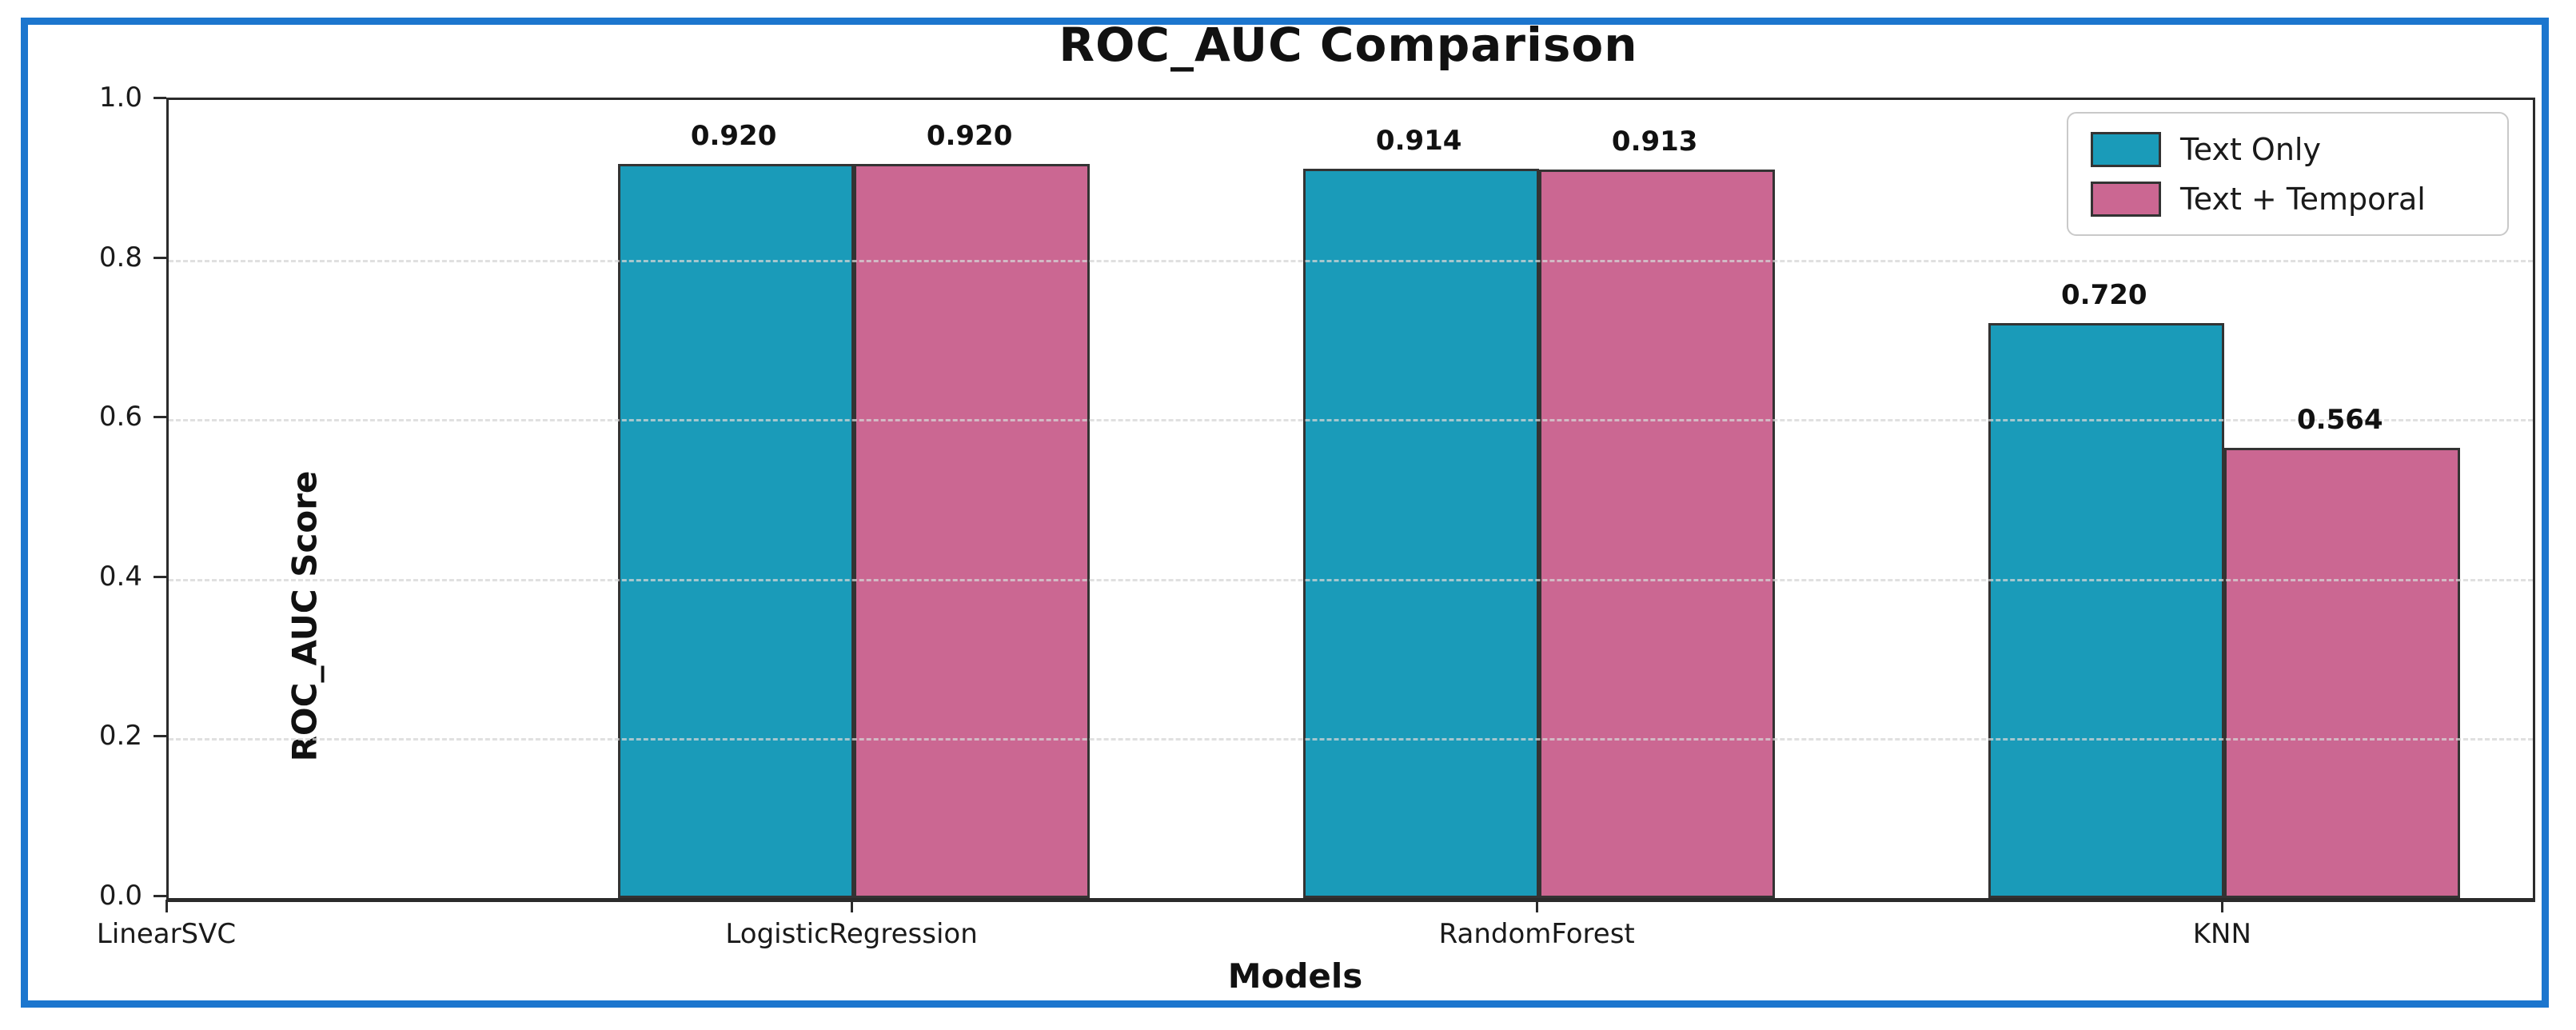 This screenshot has height=1030, width=2576. What do you see at coordinates (1351, 420) in the screenshot?
I see `gridline-0.6` at bounding box center [1351, 420].